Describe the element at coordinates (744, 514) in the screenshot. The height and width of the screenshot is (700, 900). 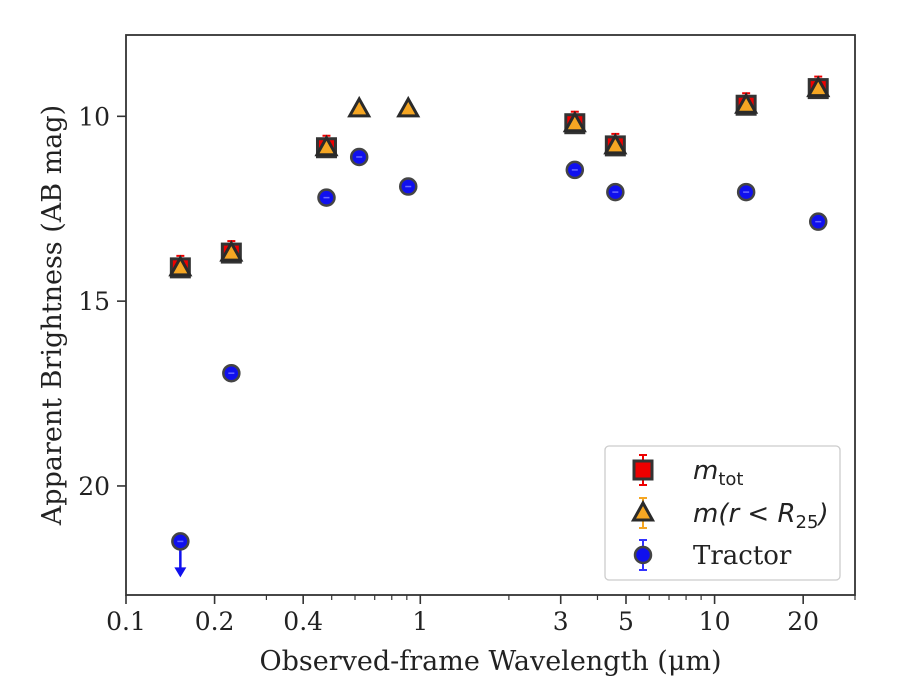
I see `legend-label-main: m(r < R` at that location.